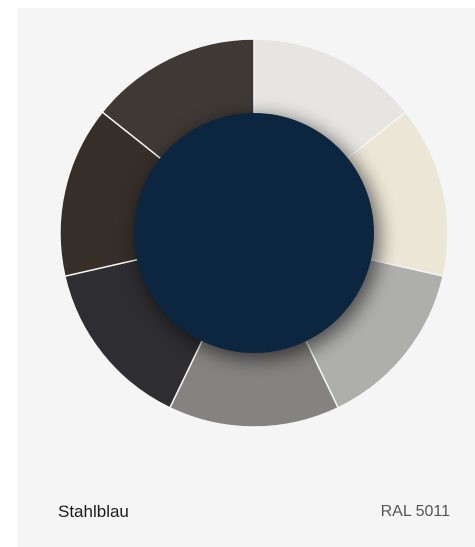  I want to click on swatch-code: RAL 5011, so click(415, 511).